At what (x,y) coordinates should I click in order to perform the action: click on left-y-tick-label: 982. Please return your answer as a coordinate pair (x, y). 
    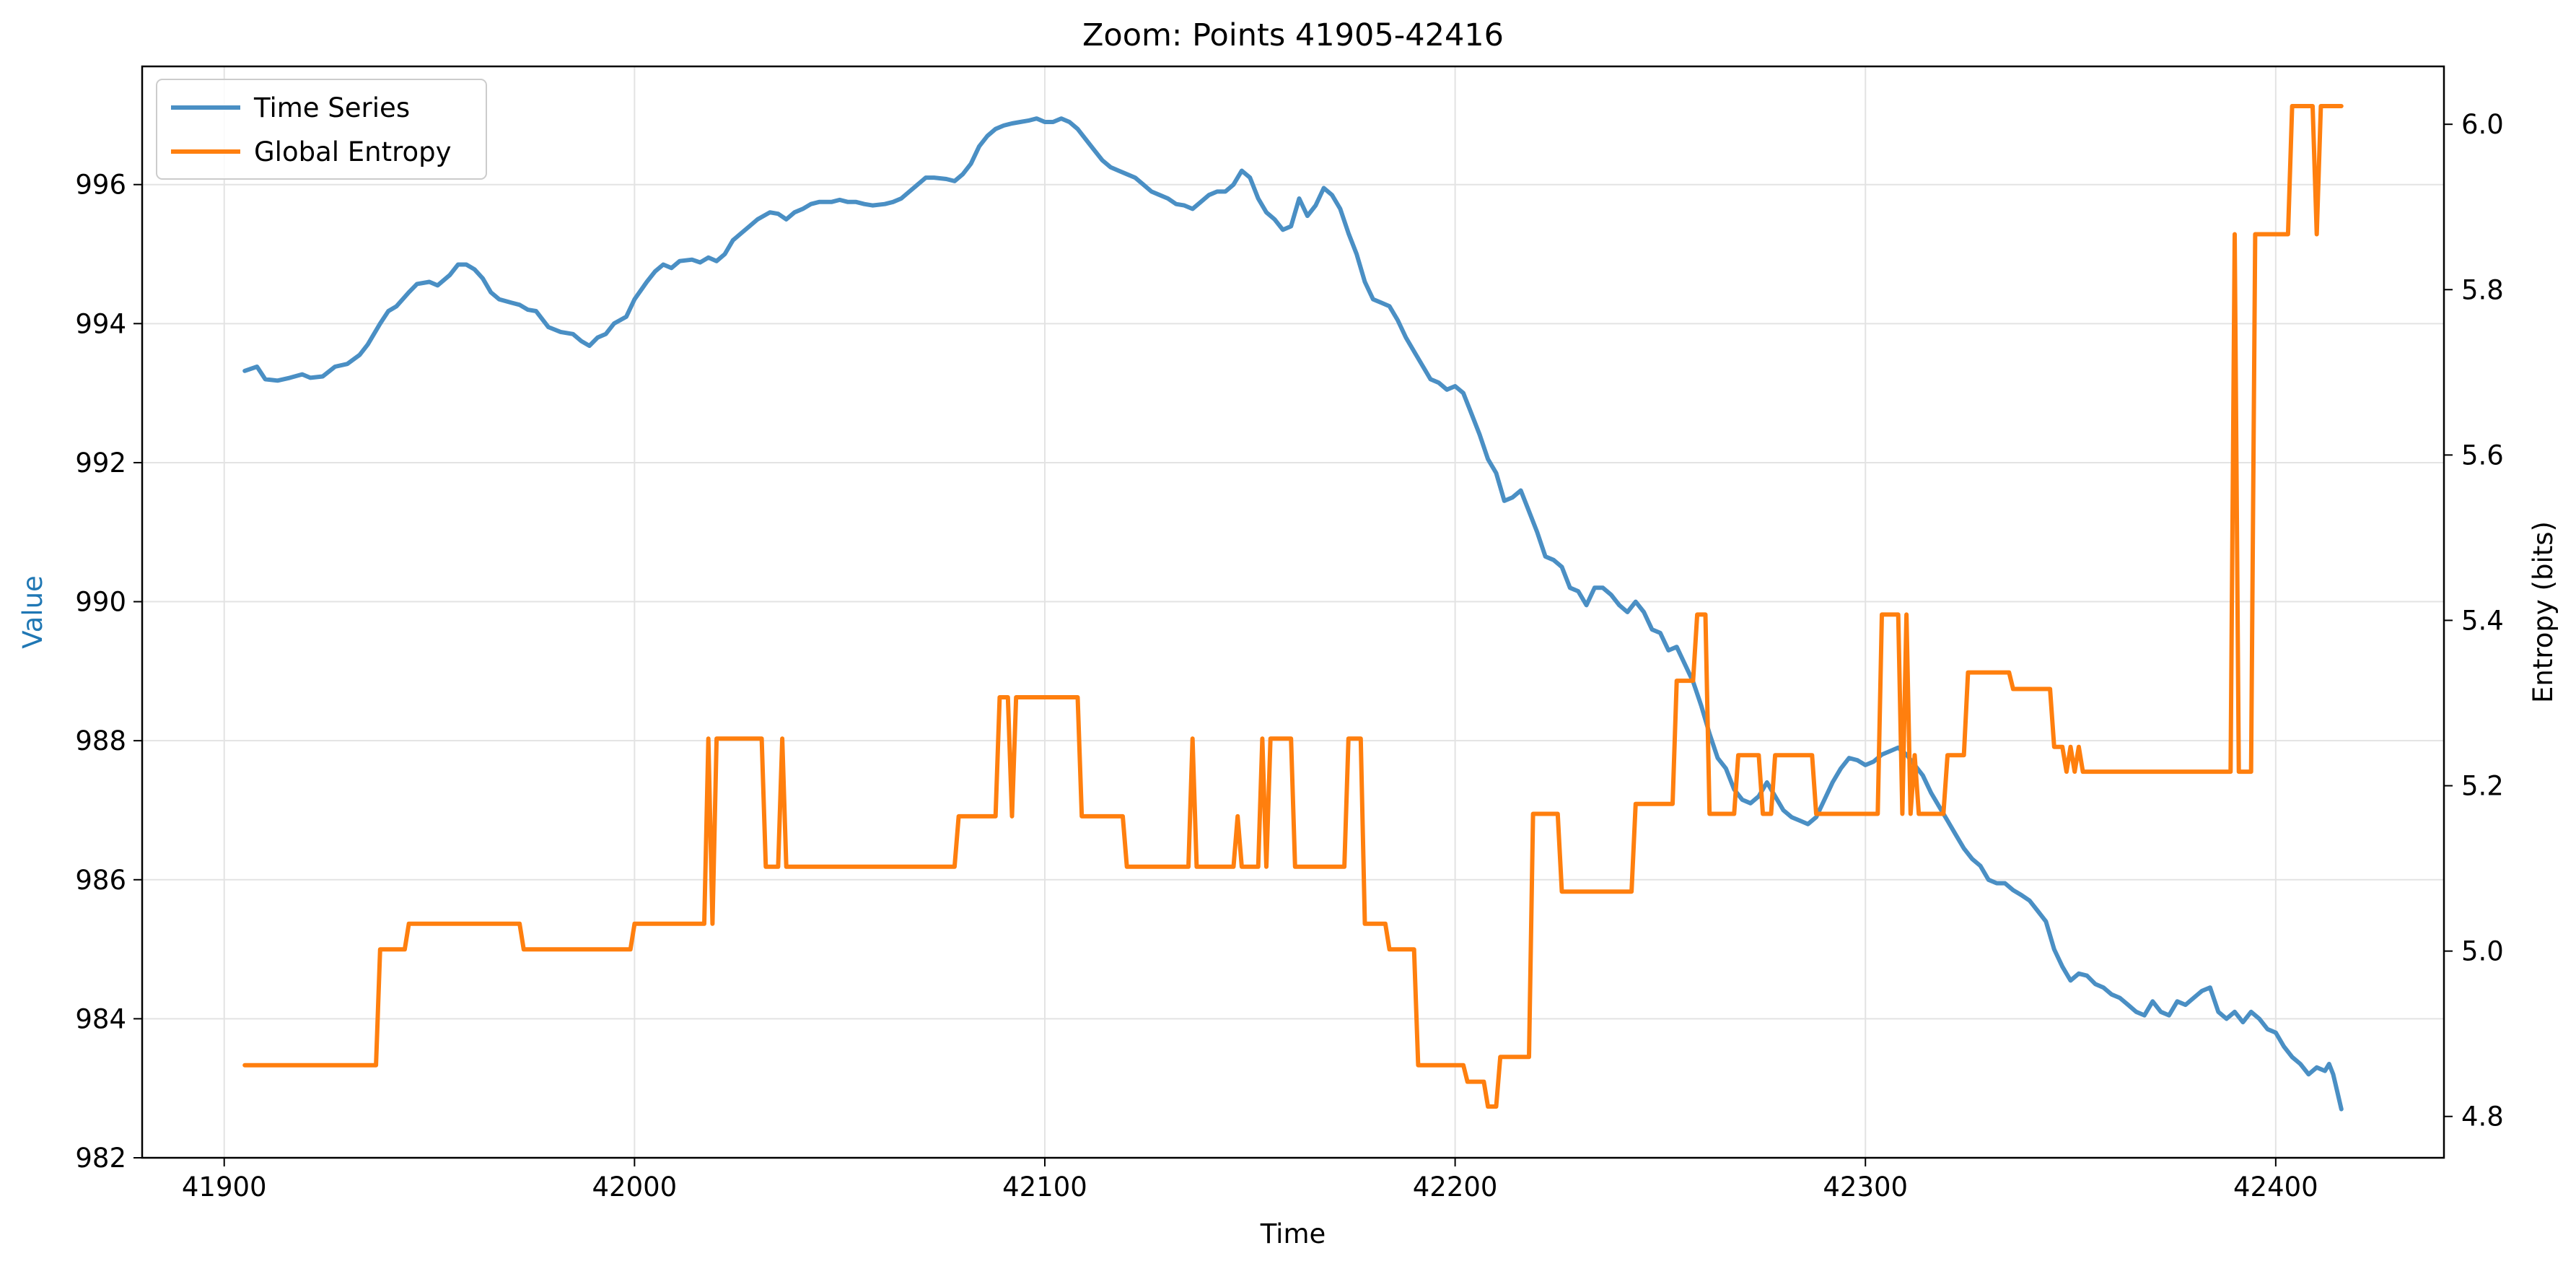
    Looking at the image, I should click on (101, 1158).